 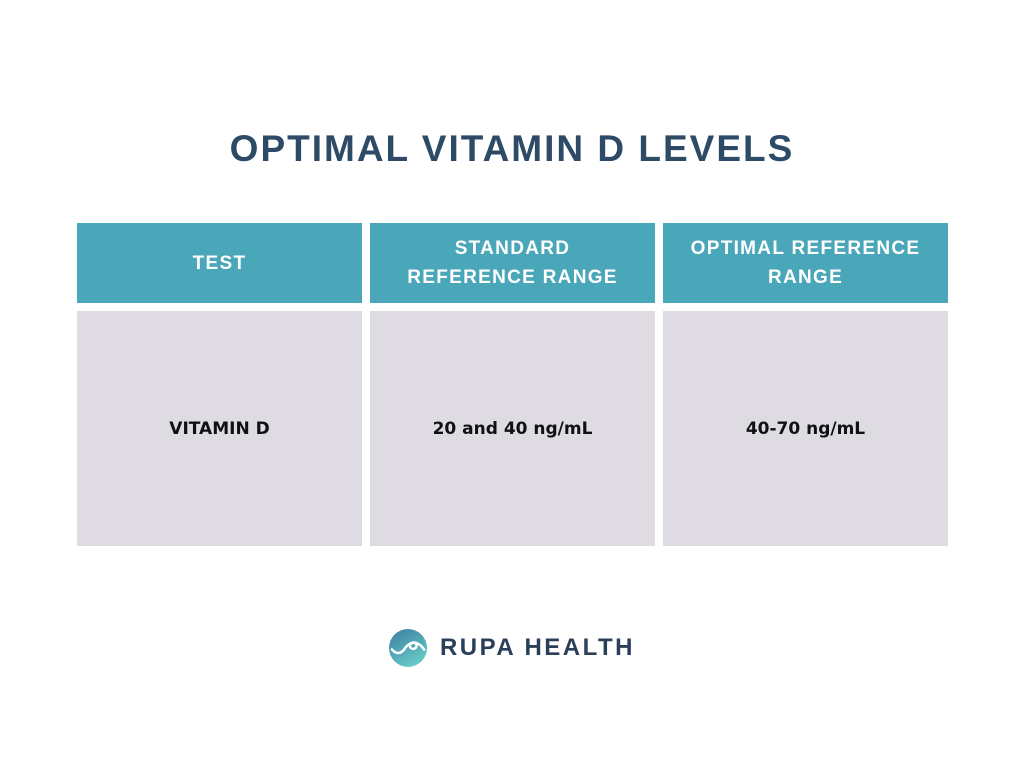 What do you see at coordinates (805, 263) in the screenshot?
I see `table-header-optimal-range: OPTIMAL REFERENCE RANGE` at bounding box center [805, 263].